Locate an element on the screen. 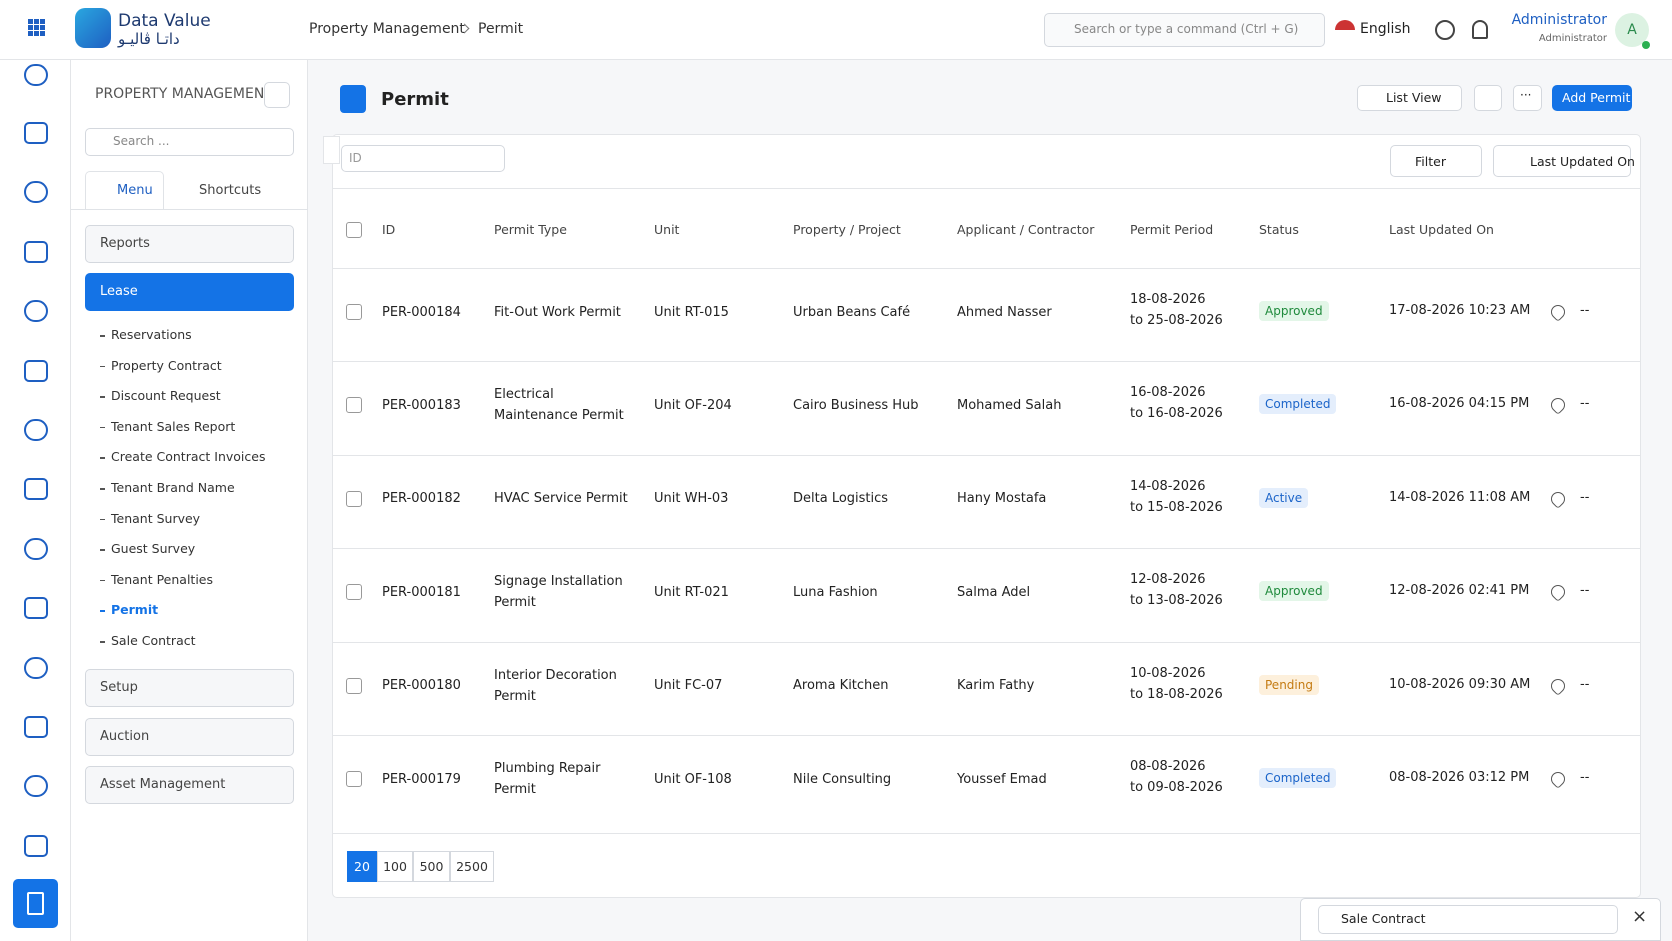  cell-unit: Unit OF-108 is located at coordinates (693, 779).